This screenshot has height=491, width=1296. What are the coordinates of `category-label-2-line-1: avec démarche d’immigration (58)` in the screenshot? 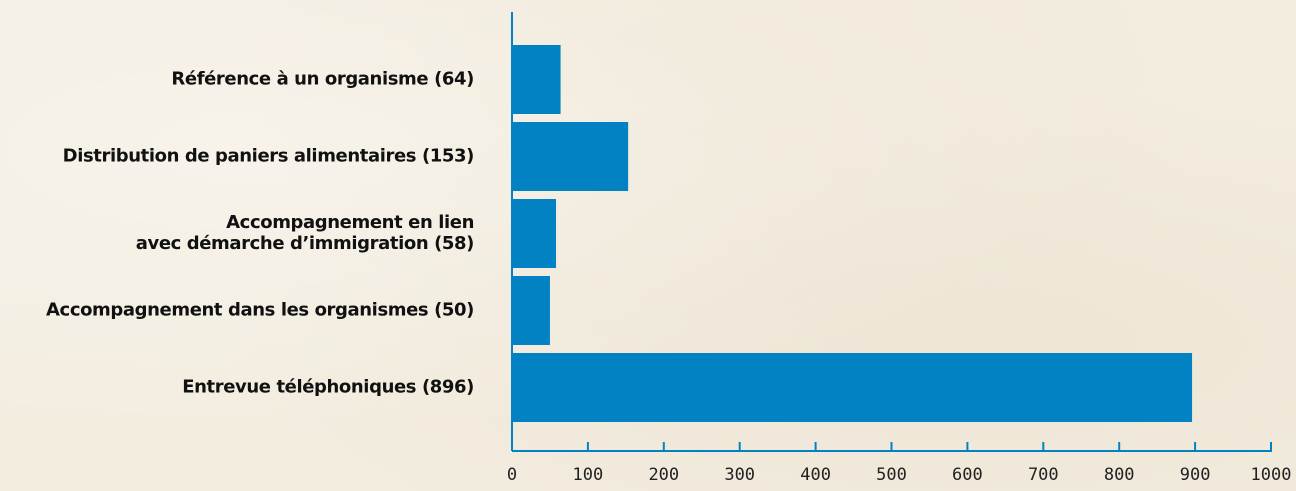 It's located at (305, 243).